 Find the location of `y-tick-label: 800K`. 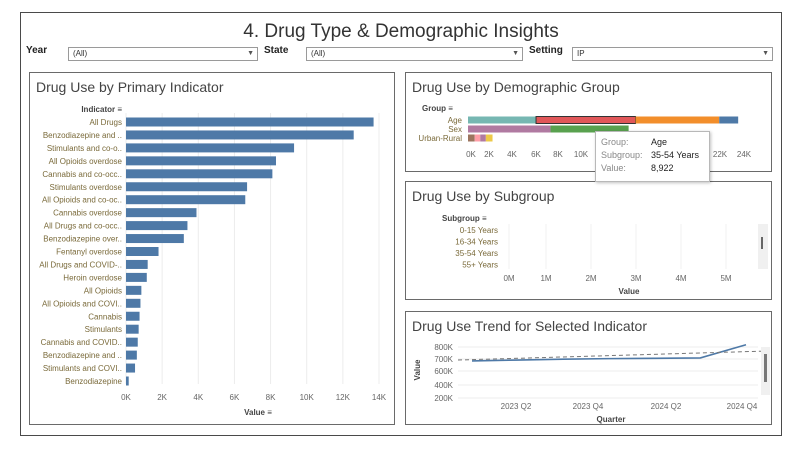

y-tick-label: 800K is located at coordinates (443, 347).